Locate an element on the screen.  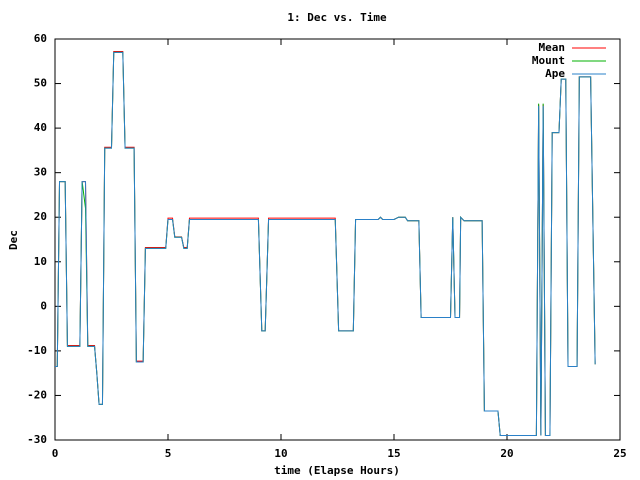
y-tick-label: 30 is located at coordinates (40, 172).